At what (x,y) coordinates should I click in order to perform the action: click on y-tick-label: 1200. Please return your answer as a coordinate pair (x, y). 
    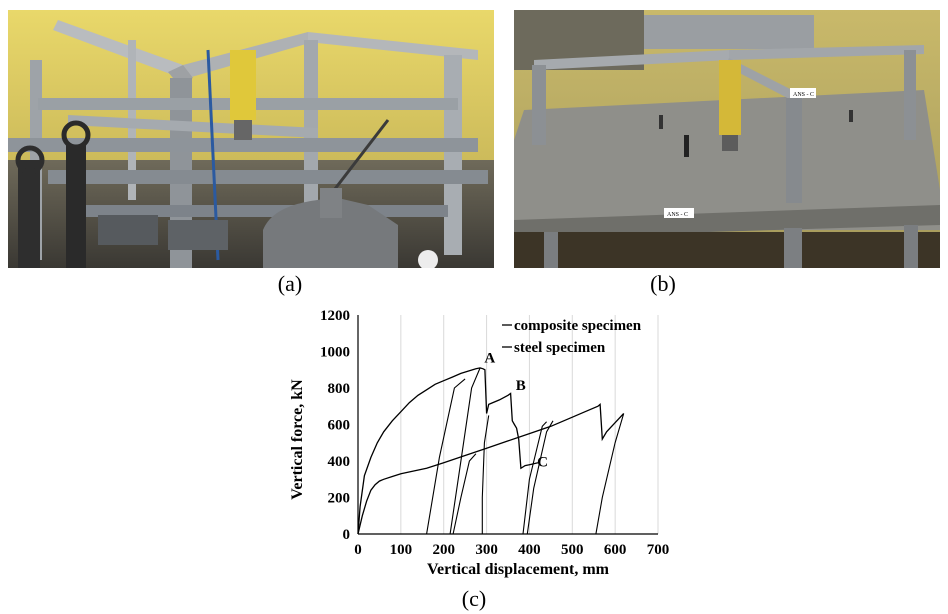
    Looking at the image, I should click on (335, 316).